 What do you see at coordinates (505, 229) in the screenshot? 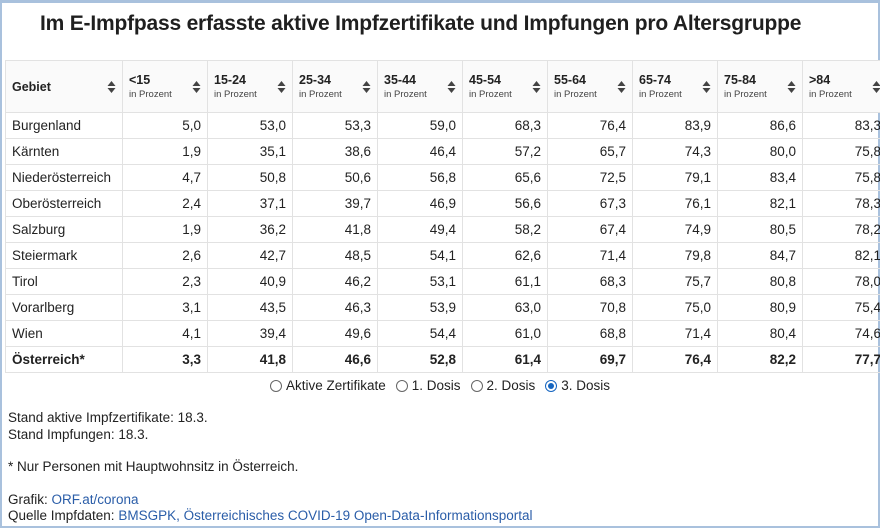
I see `value-cell: 58,2` at bounding box center [505, 229].